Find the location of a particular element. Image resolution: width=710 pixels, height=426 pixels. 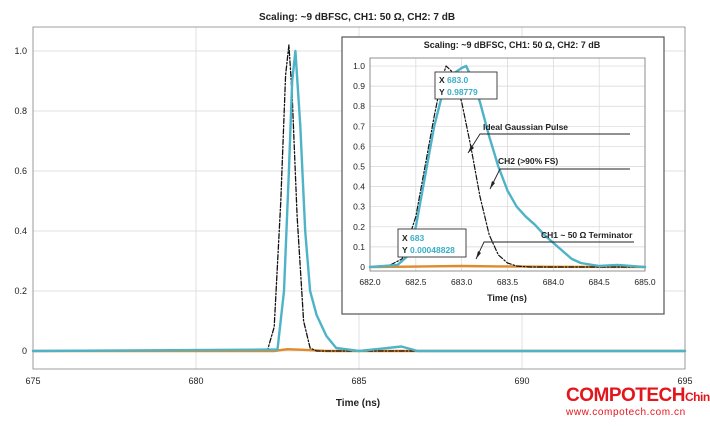

marker-base-y-label: Y is located at coordinates (405, 250).